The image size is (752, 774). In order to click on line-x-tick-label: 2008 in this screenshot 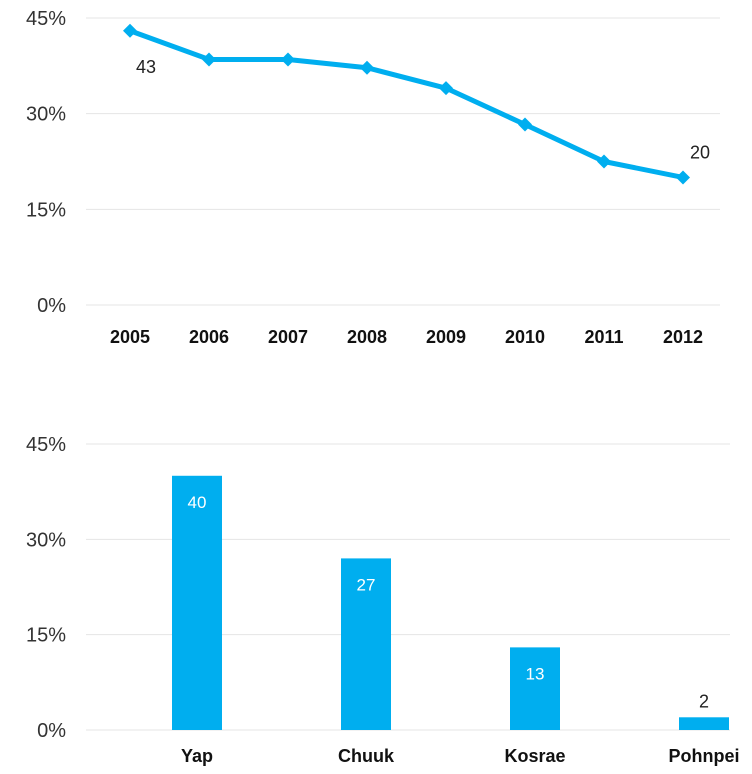, I will do `click(367, 337)`.